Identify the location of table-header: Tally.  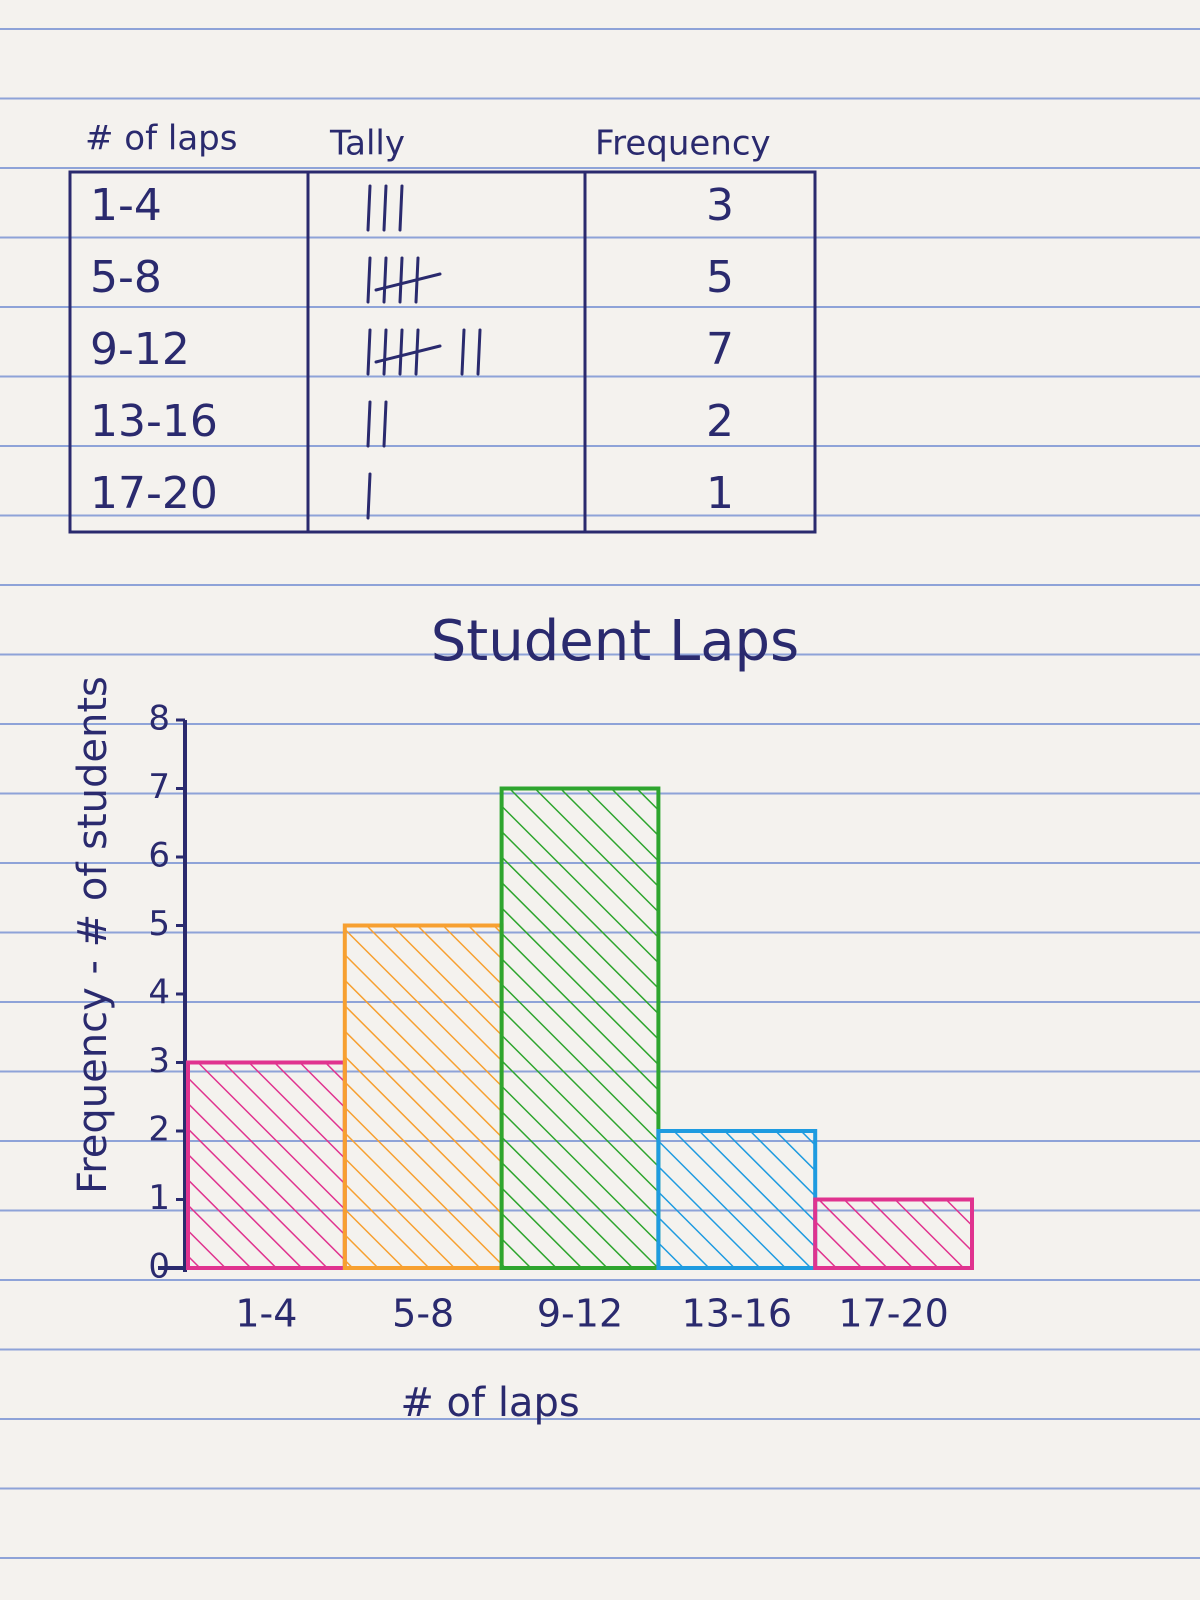
(367, 144).